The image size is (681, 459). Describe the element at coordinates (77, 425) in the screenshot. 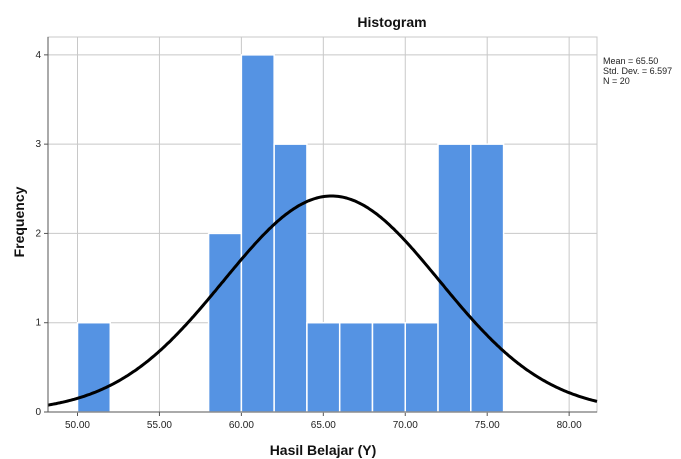

I see `x-tick-label: 50.00` at that location.